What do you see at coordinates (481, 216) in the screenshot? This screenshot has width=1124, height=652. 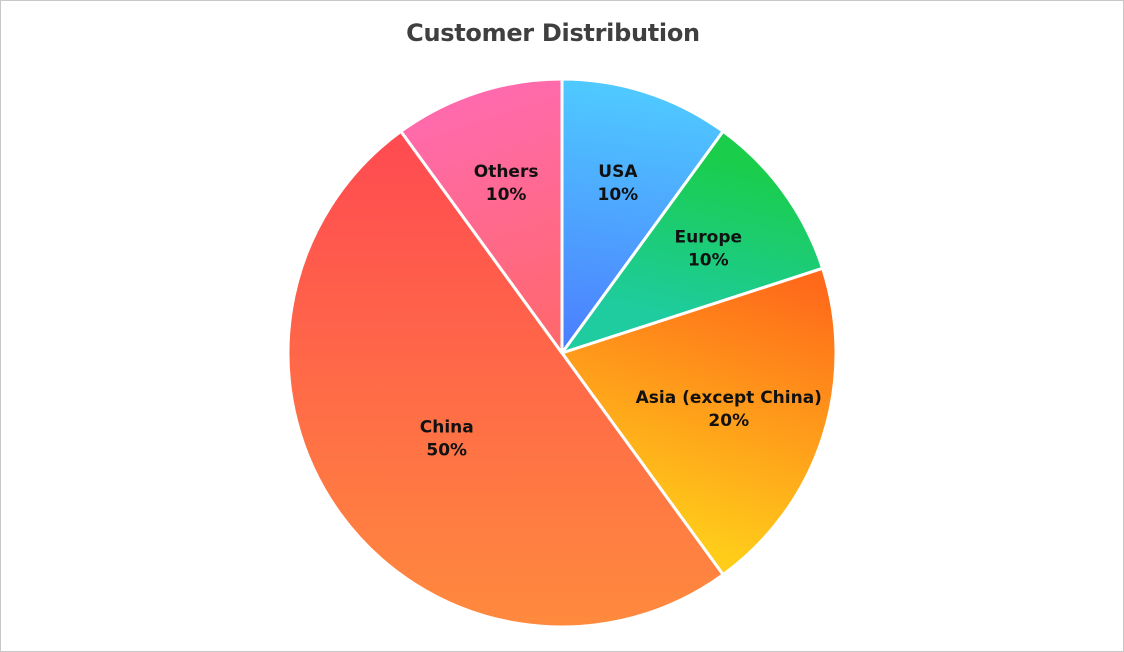 I see `pie-slice-others` at bounding box center [481, 216].